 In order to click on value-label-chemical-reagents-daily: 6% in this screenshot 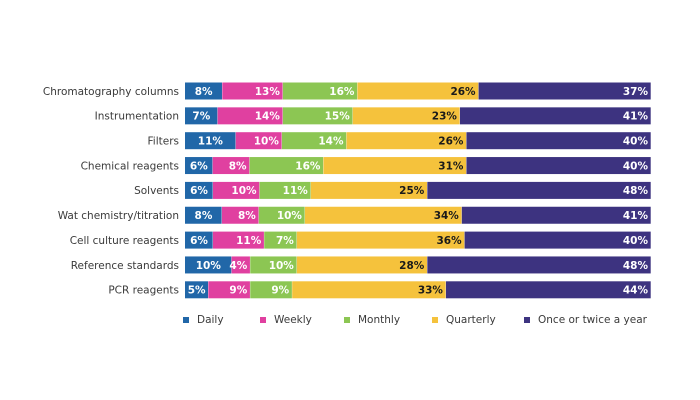, I will do `click(199, 166)`.